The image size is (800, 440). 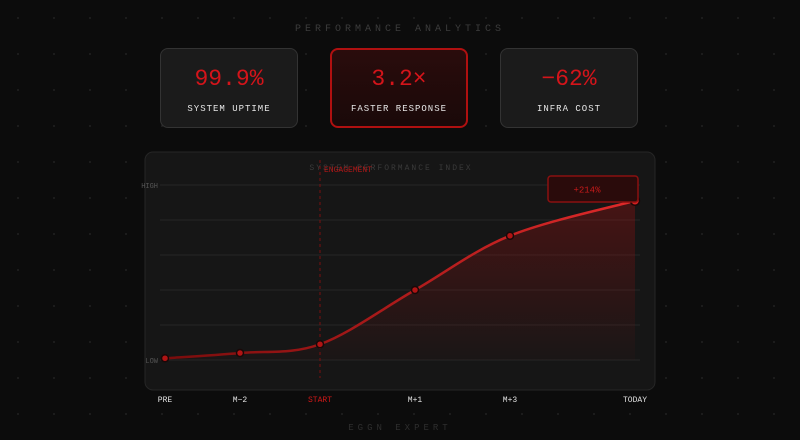 What do you see at coordinates (415, 400) in the screenshot?
I see `x-tick-label: M+1` at bounding box center [415, 400].